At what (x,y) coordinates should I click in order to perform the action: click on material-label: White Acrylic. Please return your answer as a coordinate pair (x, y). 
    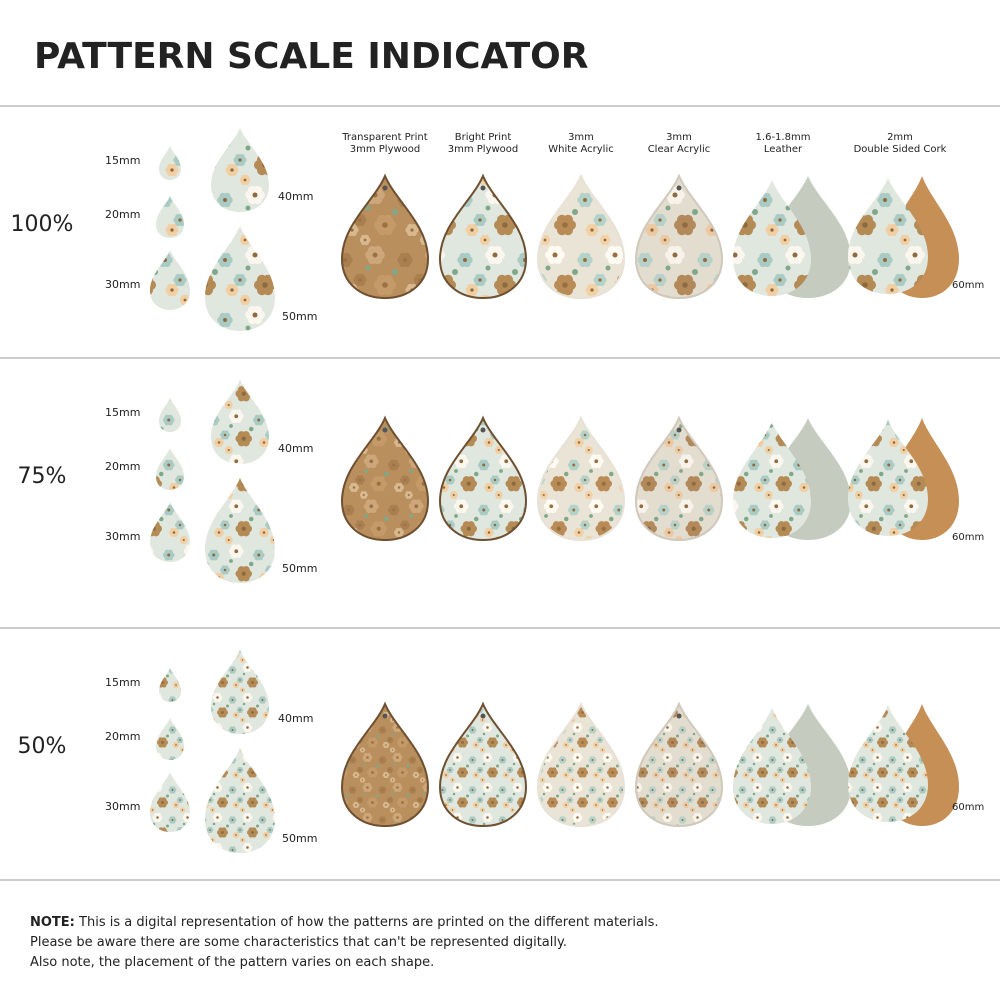
    Looking at the image, I should click on (581, 149).